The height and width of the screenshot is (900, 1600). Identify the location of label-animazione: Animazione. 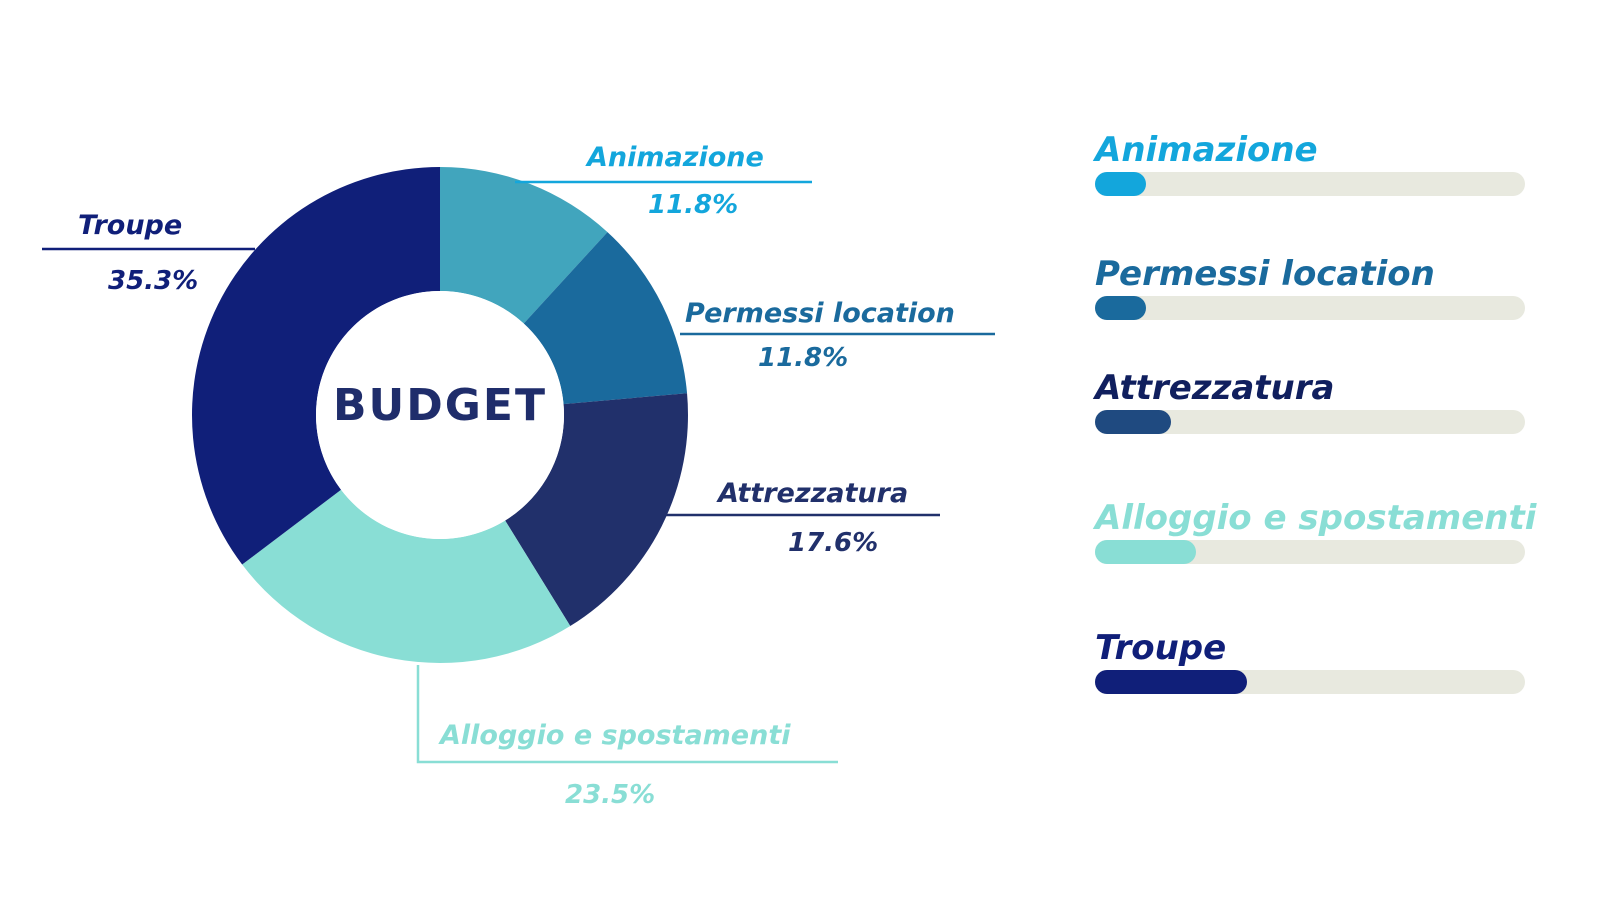
(675, 157).